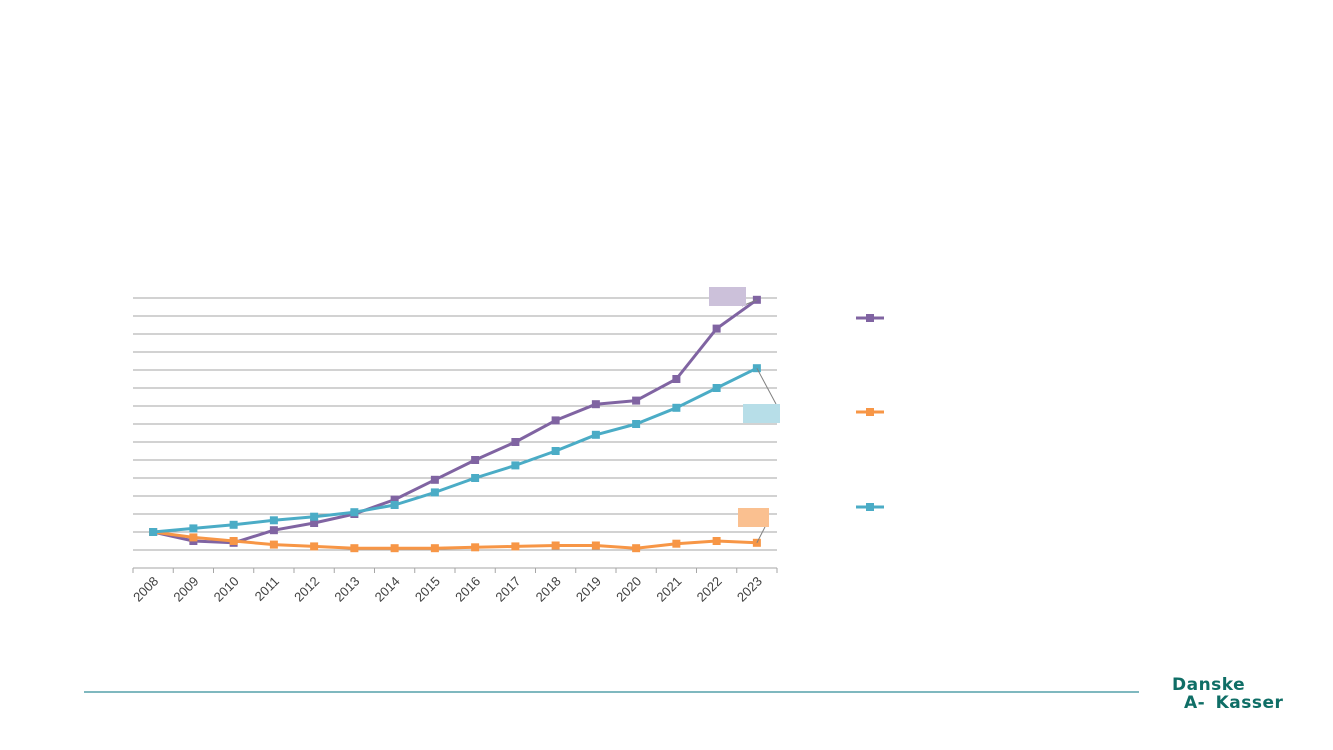  I want to click on x-tick-label: 2012, so click(306, 589).